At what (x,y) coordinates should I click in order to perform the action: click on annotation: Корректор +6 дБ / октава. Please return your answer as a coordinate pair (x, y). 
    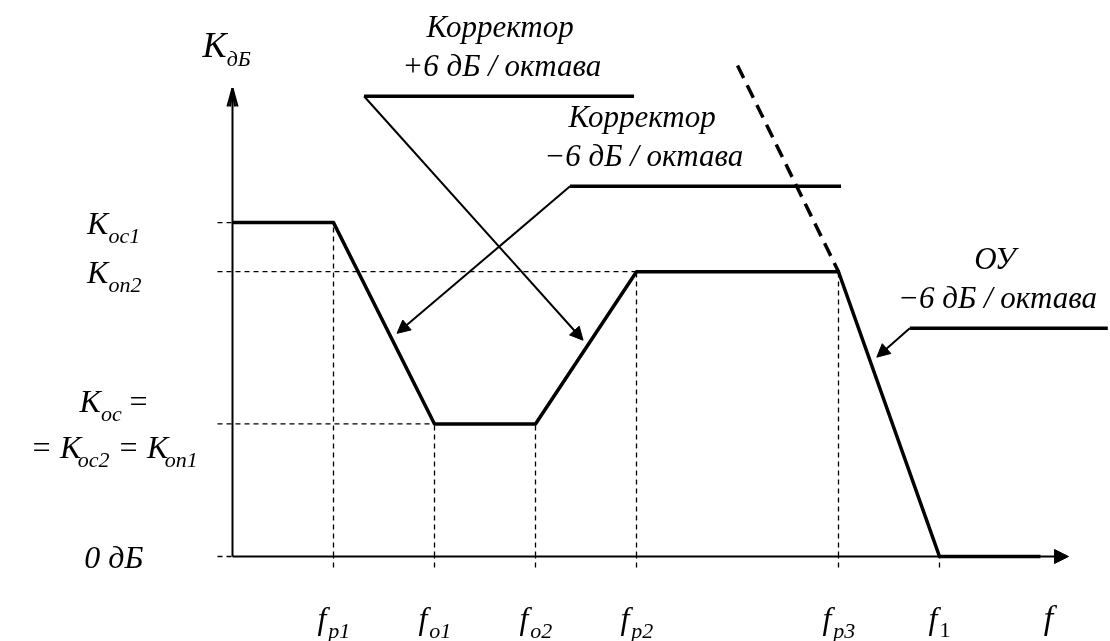
    Looking at the image, I should click on (502, 45).